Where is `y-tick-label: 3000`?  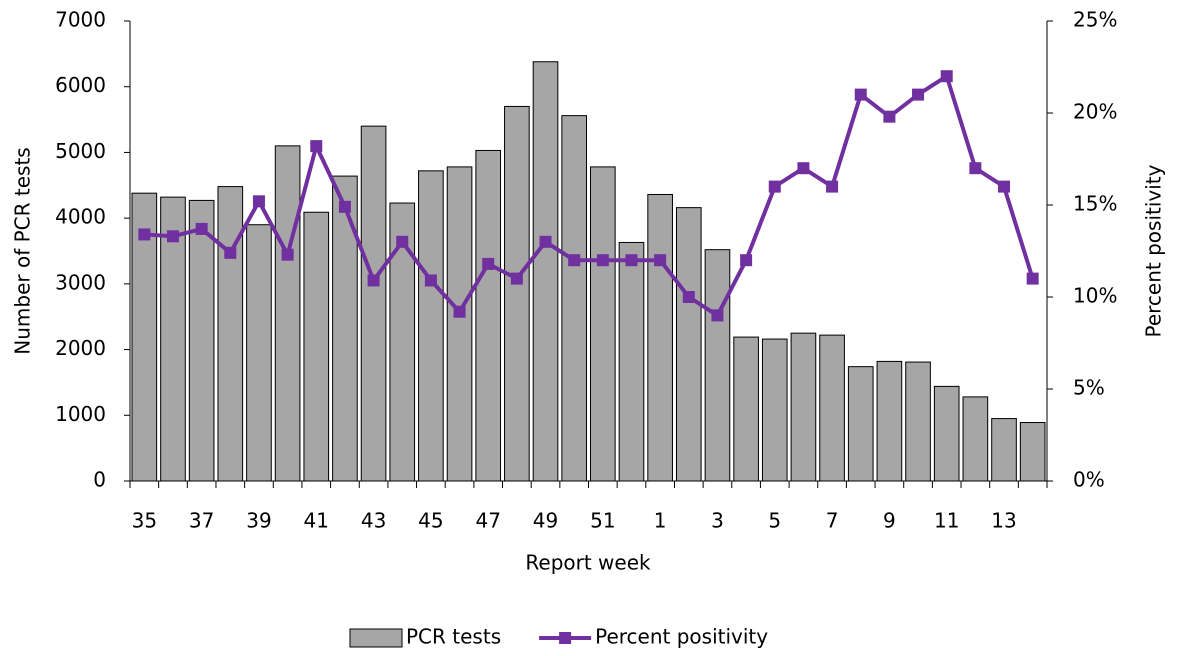
y-tick-label: 3000 is located at coordinates (80, 282).